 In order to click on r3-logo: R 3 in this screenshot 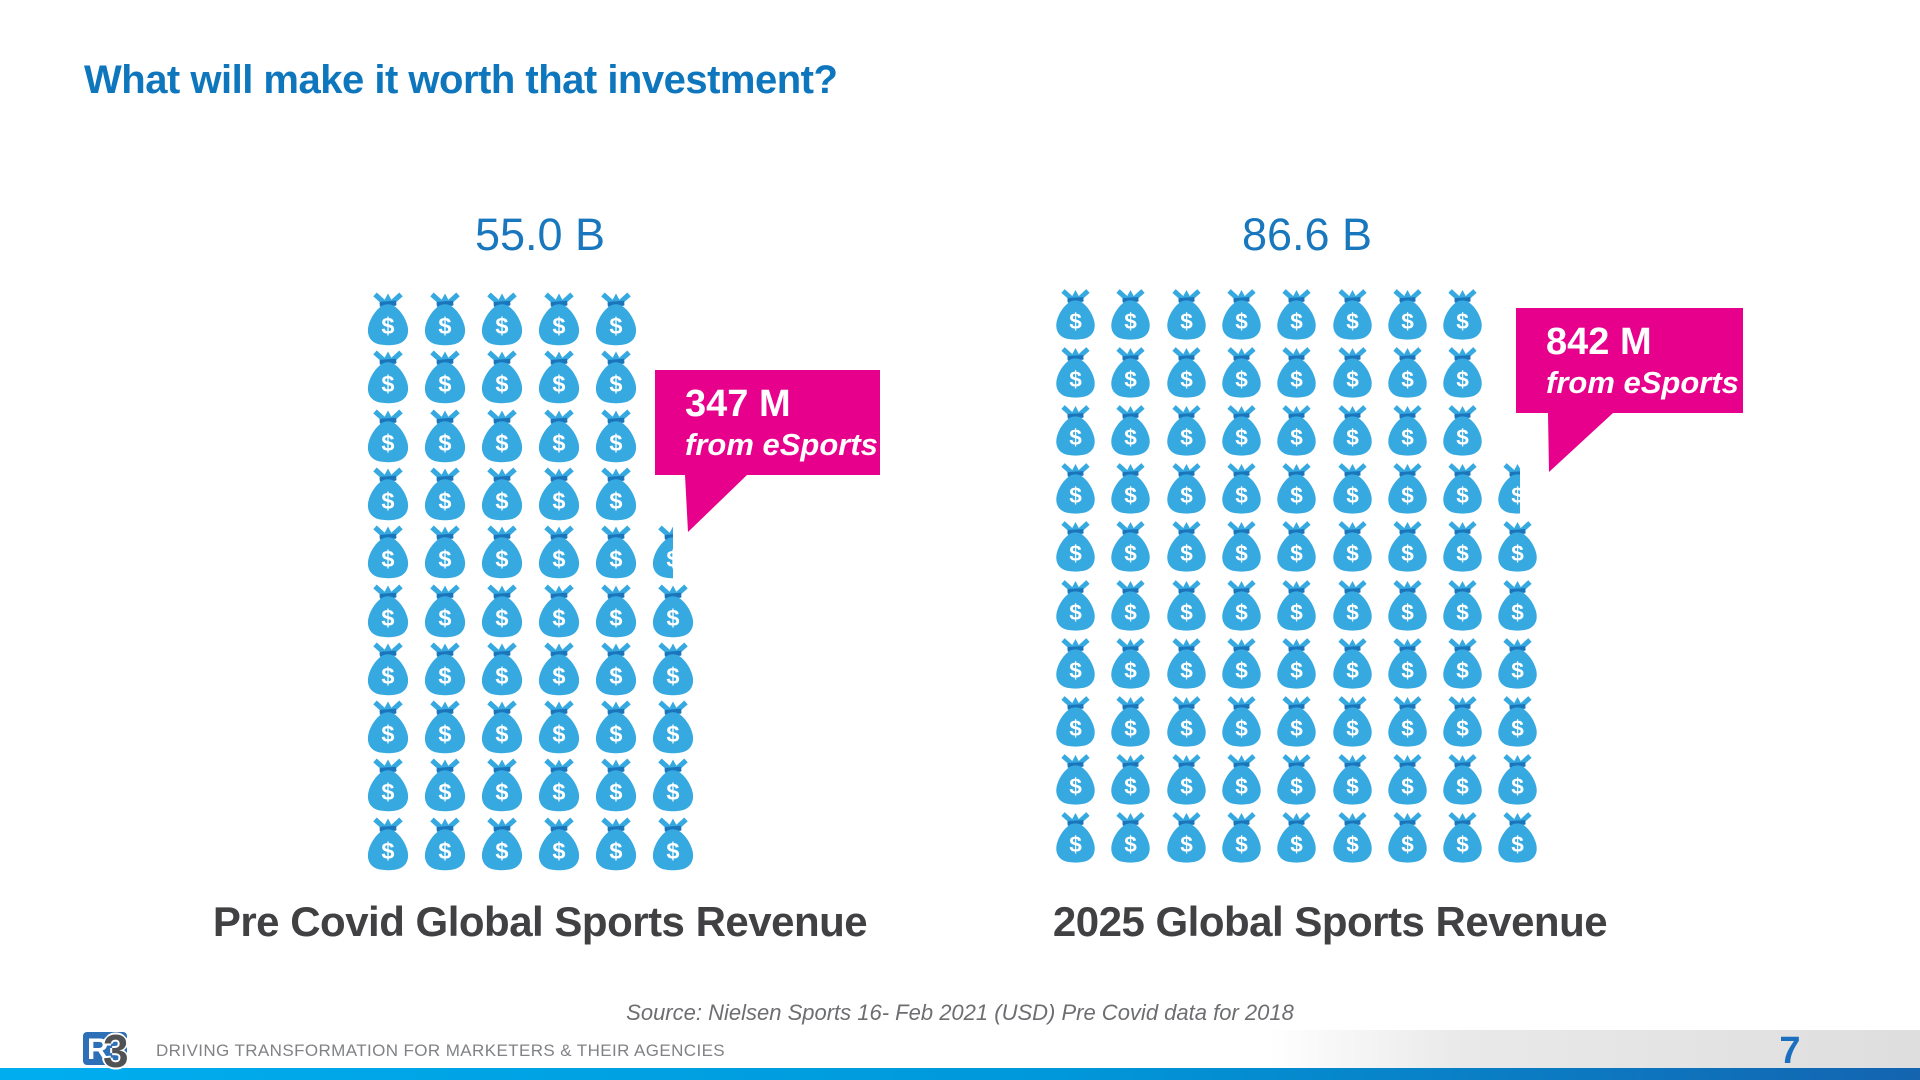, I will do `click(123, 1051)`.